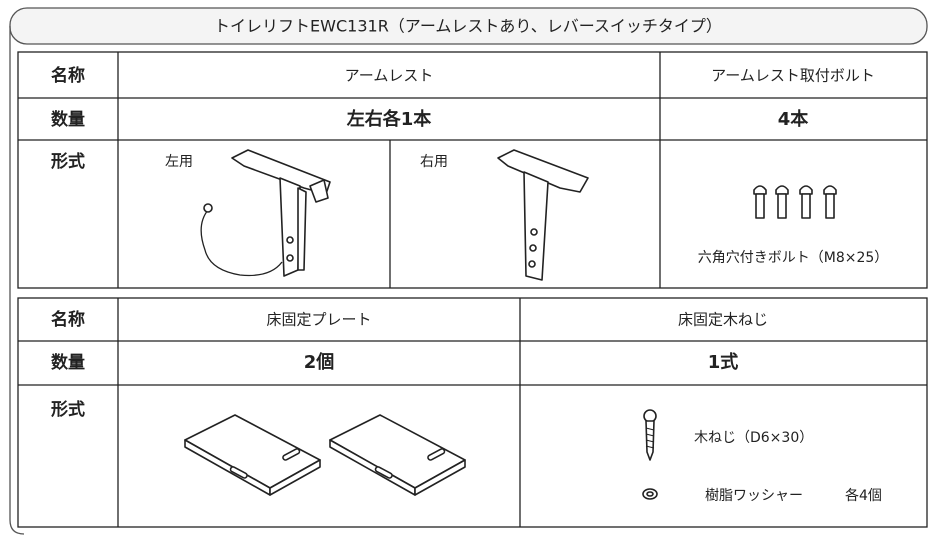 The height and width of the screenshot is (536, 937). I want to click on cell: 右用, so click(434, 162).